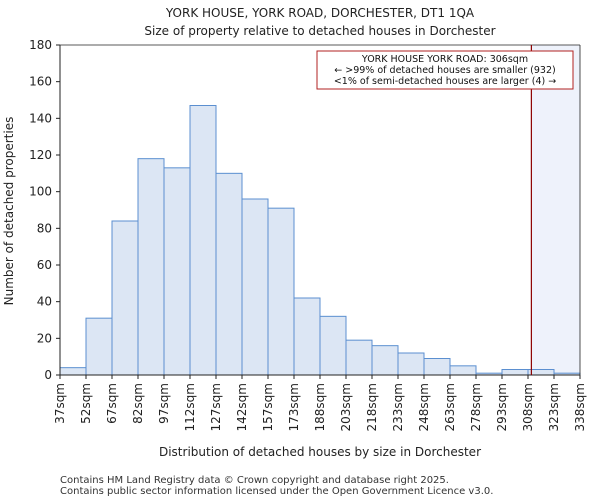  Describe the element at coordinates (424, 407) in the screenshot. I see `x-tick-label: 248sqm` at that location.